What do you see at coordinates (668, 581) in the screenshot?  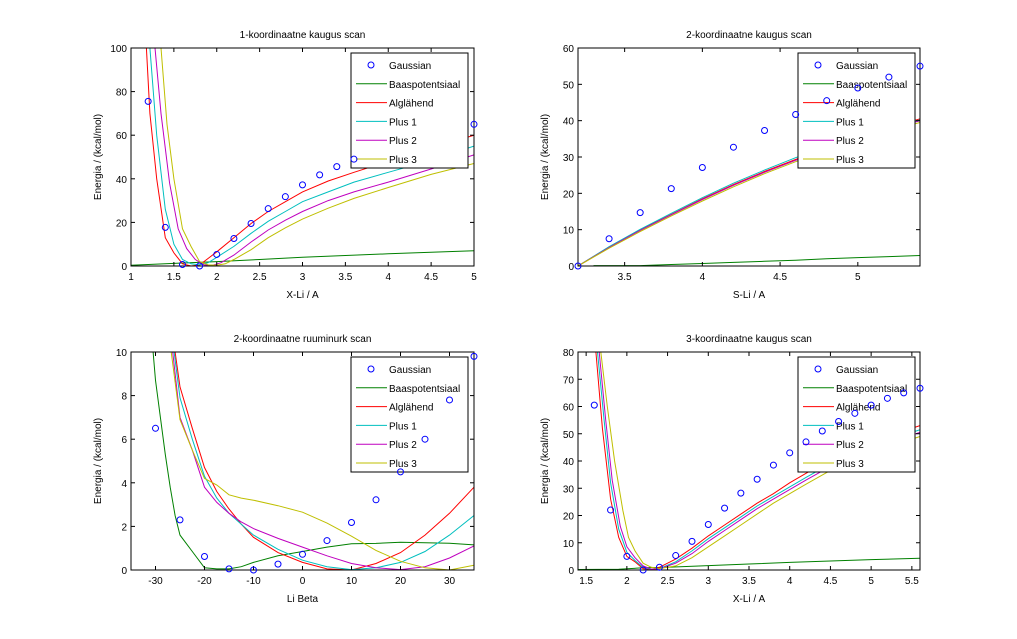 I see `x-tick-label: 2.5` at bounding box center [668, 581].